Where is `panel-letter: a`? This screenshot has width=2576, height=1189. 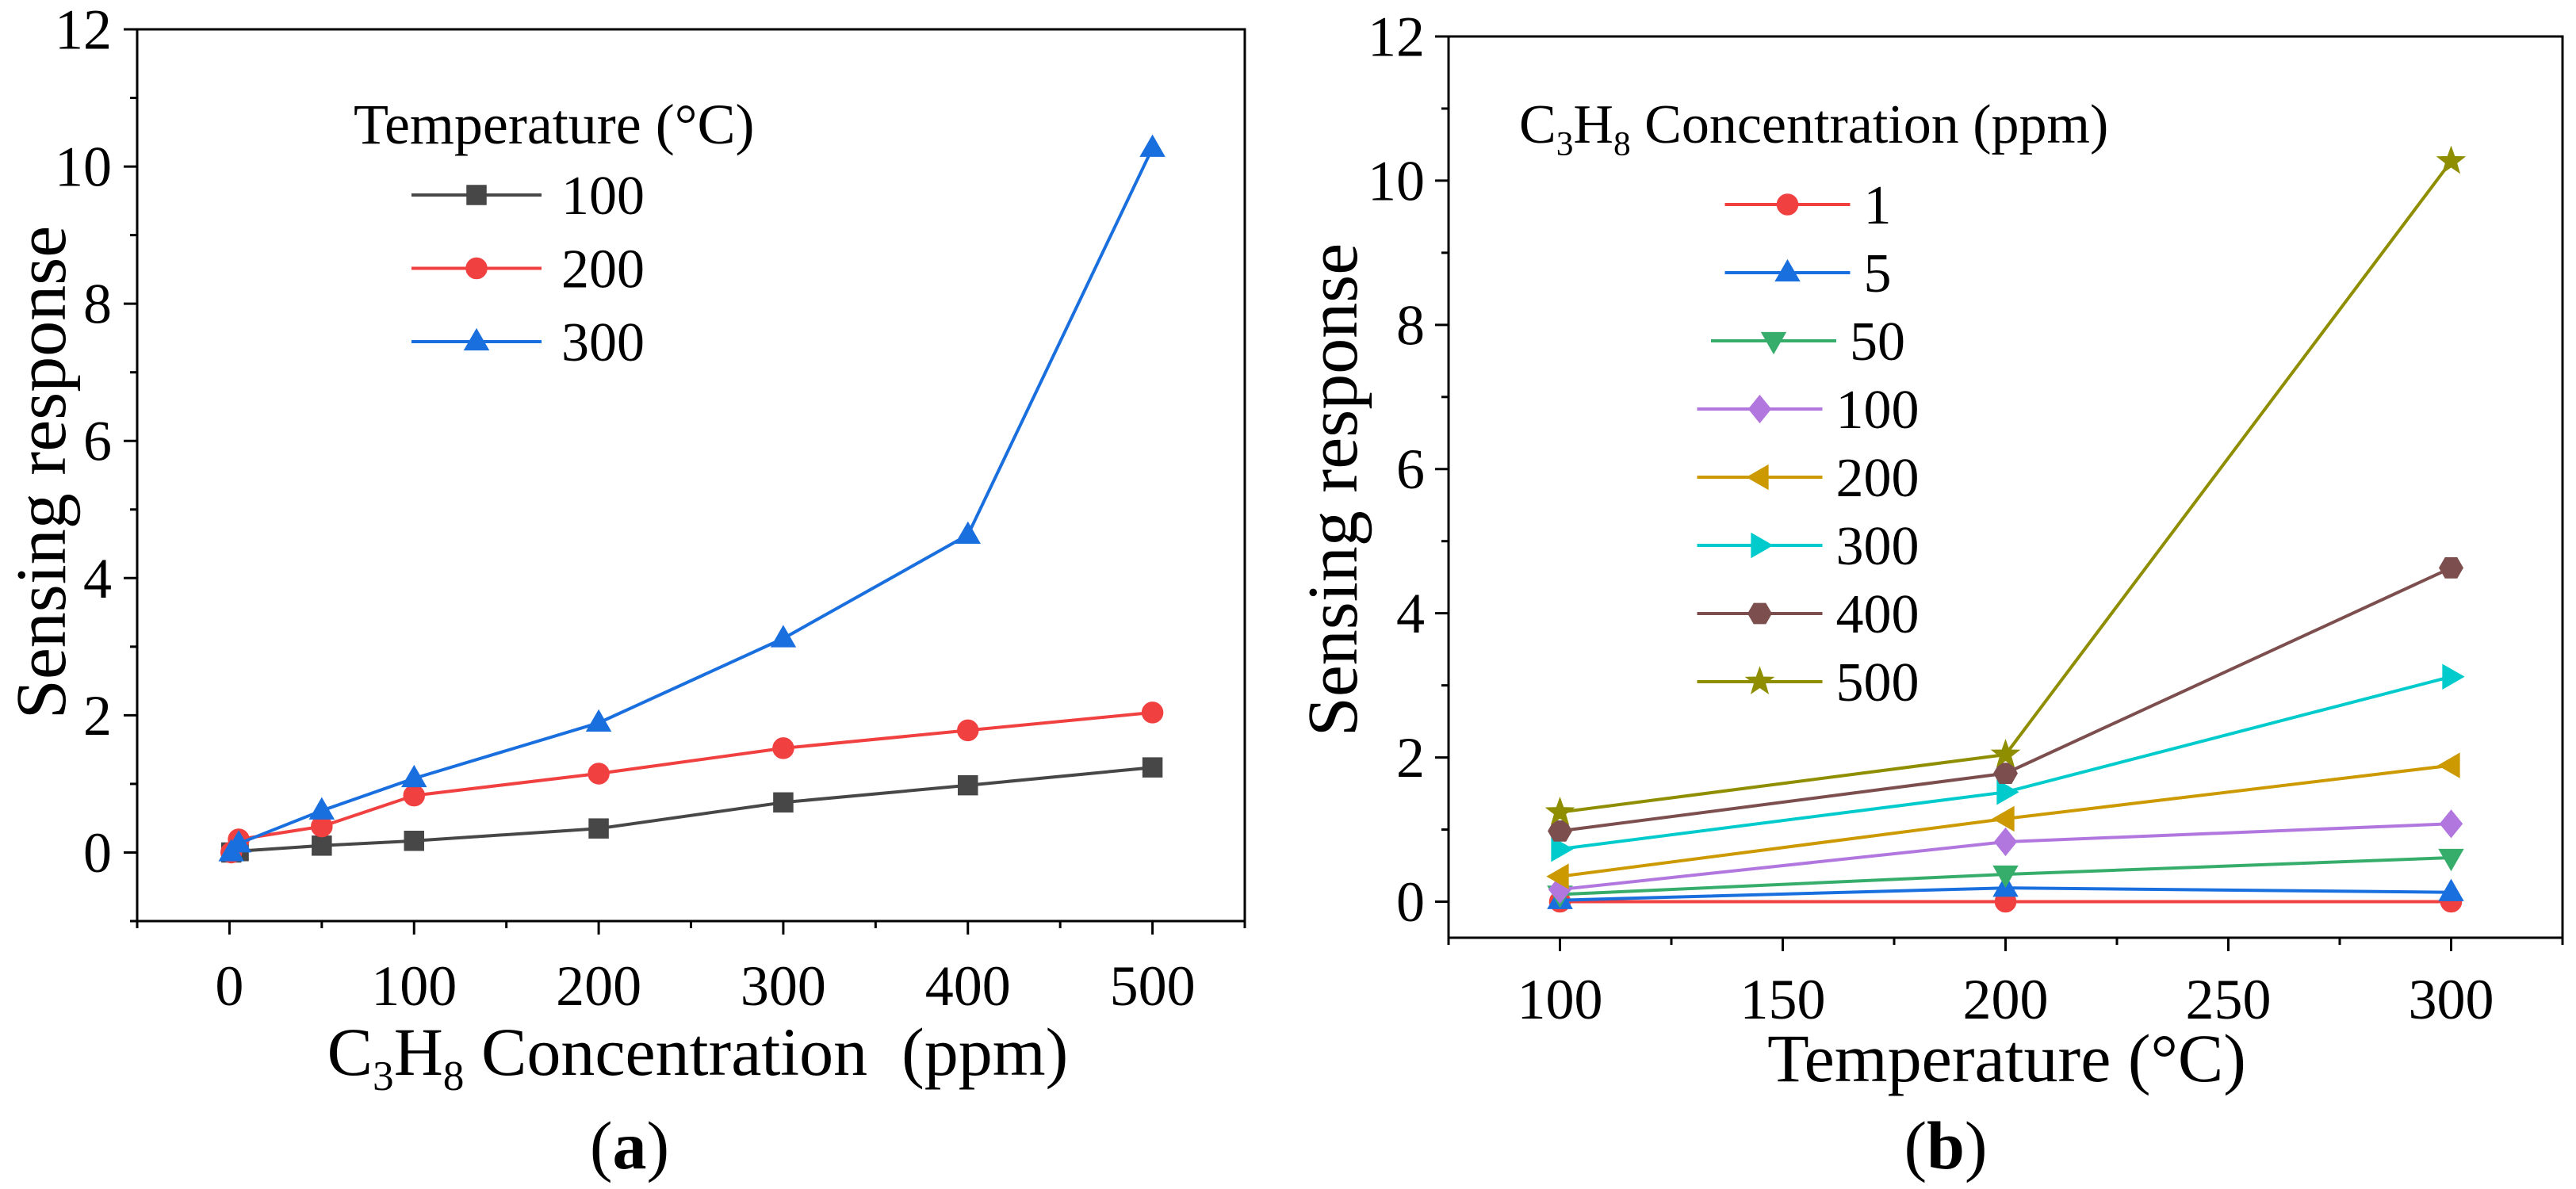 panel-letter: a is located at coordinates (630, 1145).